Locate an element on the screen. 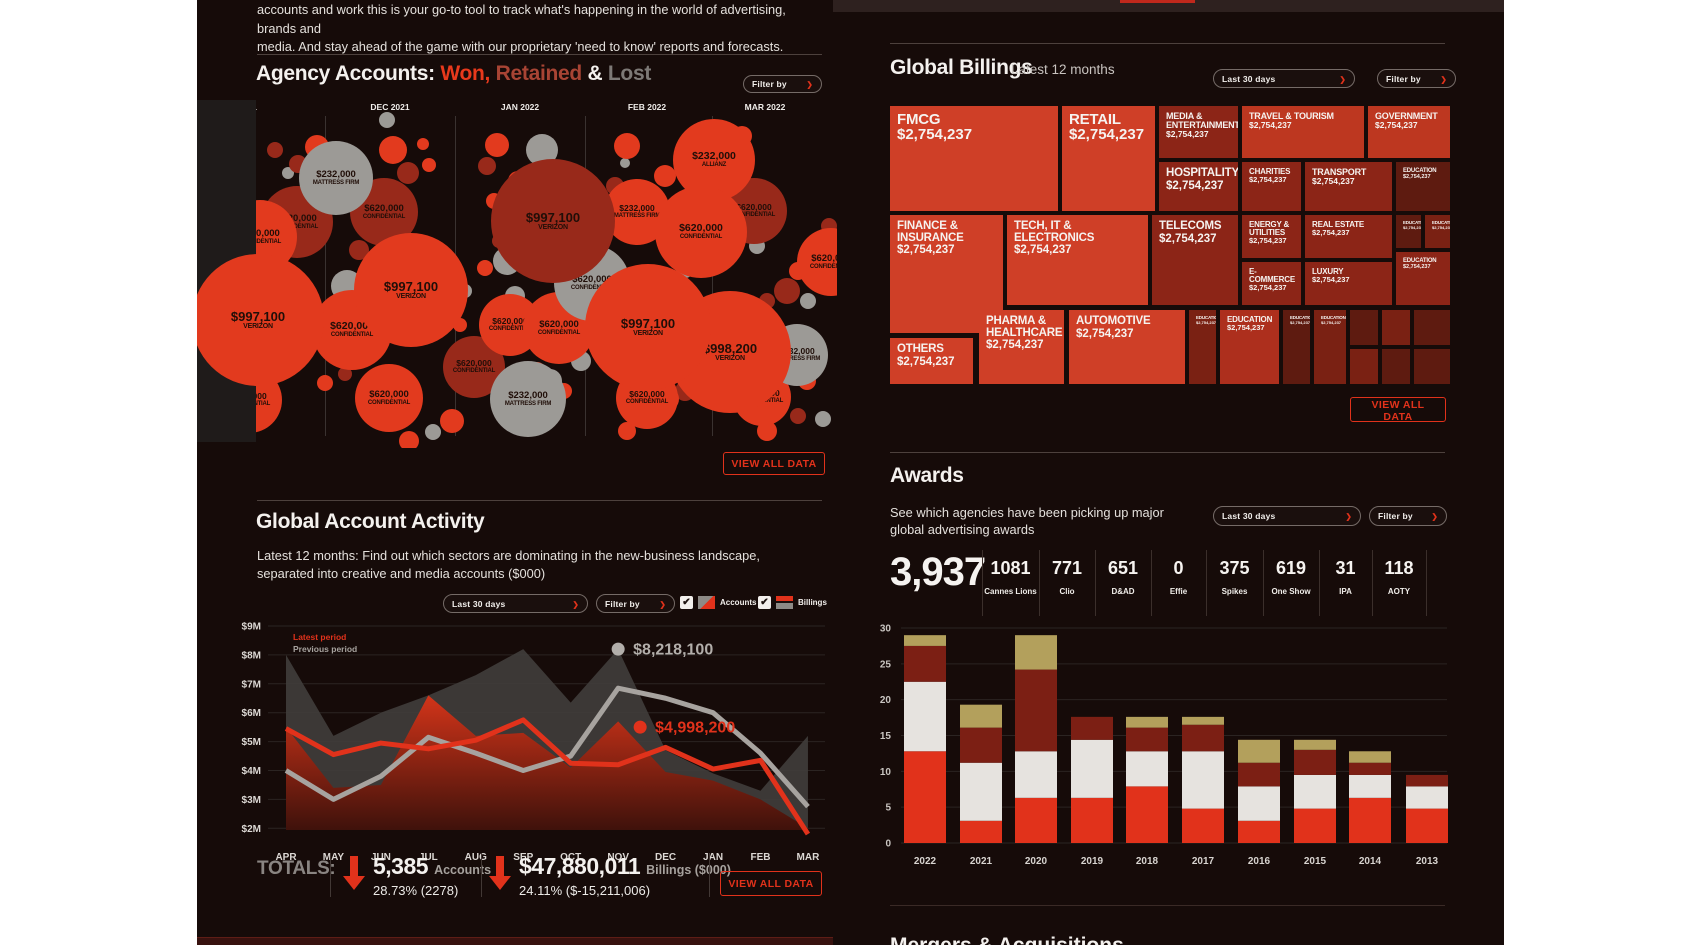 The image size is (1684, 945). treemap-cell-finance-insurance: FINANCE & INSURANCE $2,754,237 is located at coordinates (946, 274).